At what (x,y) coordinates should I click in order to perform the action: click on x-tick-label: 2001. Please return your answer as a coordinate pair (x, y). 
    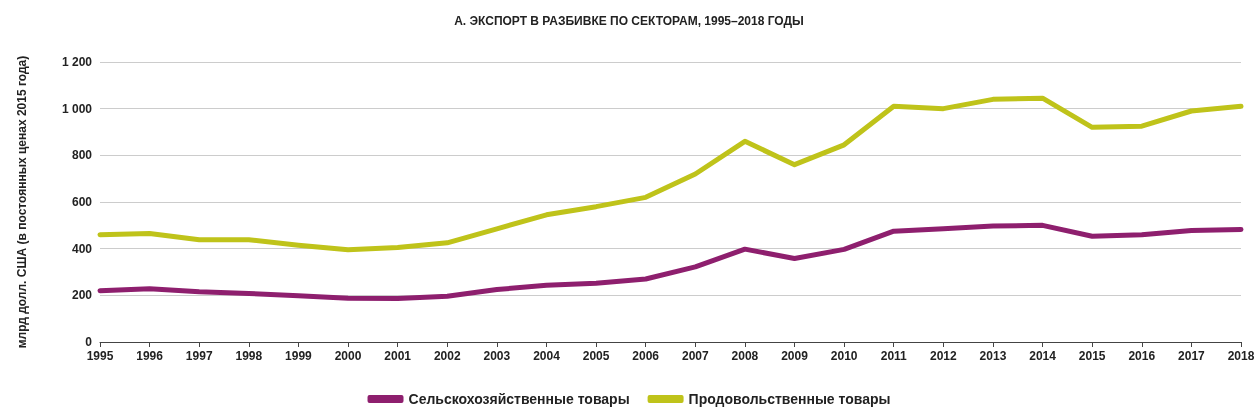
    Looking at the image, I should click on (398, 356).